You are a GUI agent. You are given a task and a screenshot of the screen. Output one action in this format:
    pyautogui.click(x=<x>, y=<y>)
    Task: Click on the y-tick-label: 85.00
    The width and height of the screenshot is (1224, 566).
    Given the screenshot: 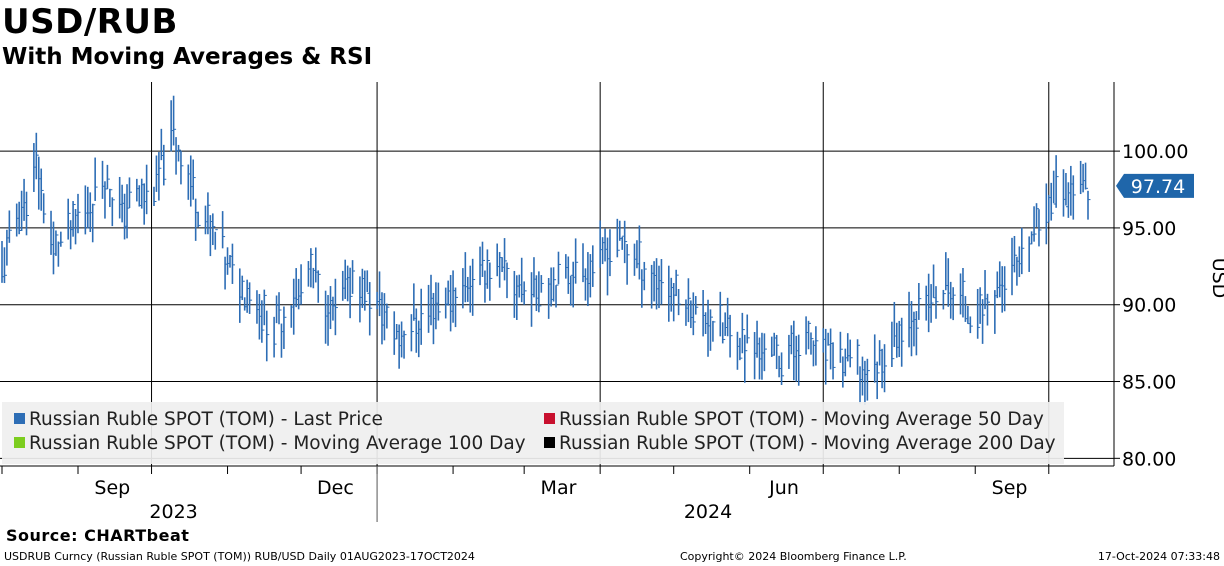 What is the action you would take?
    pyautogui.click(x=1149, y=383)
    